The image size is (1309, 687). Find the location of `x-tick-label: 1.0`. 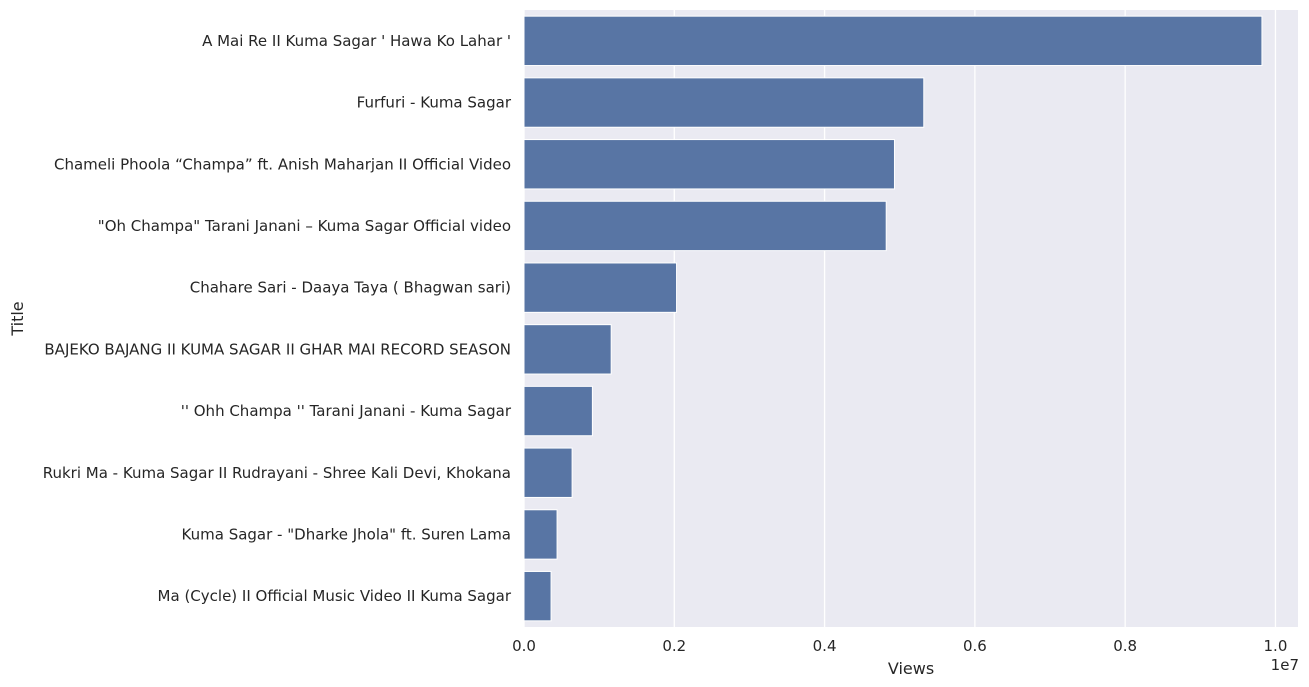

x-tick-label: 1.0 is located at coordinates (1276, 646).